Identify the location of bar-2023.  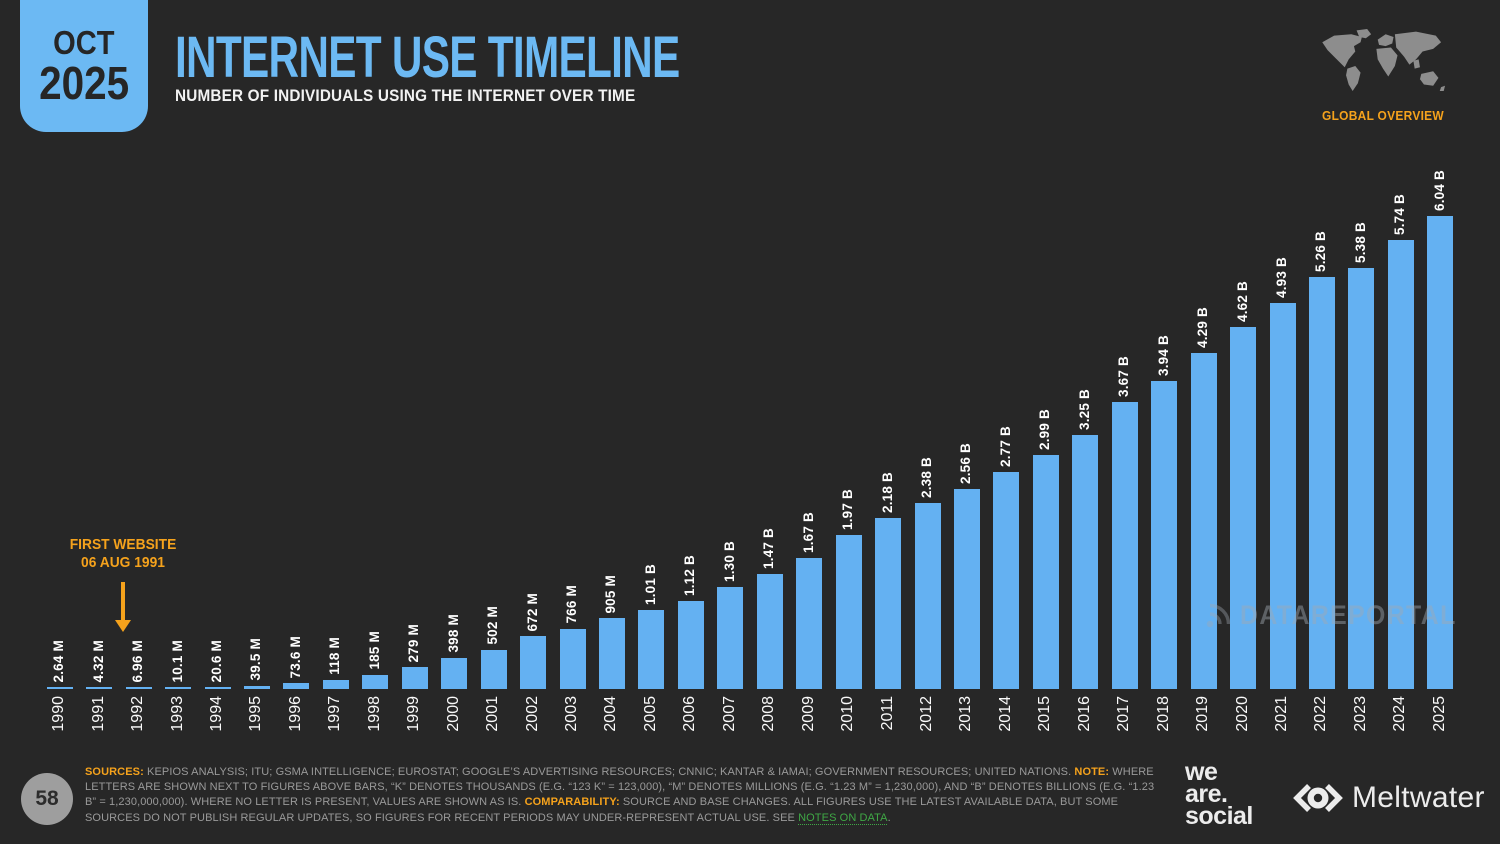
(1361, 478).